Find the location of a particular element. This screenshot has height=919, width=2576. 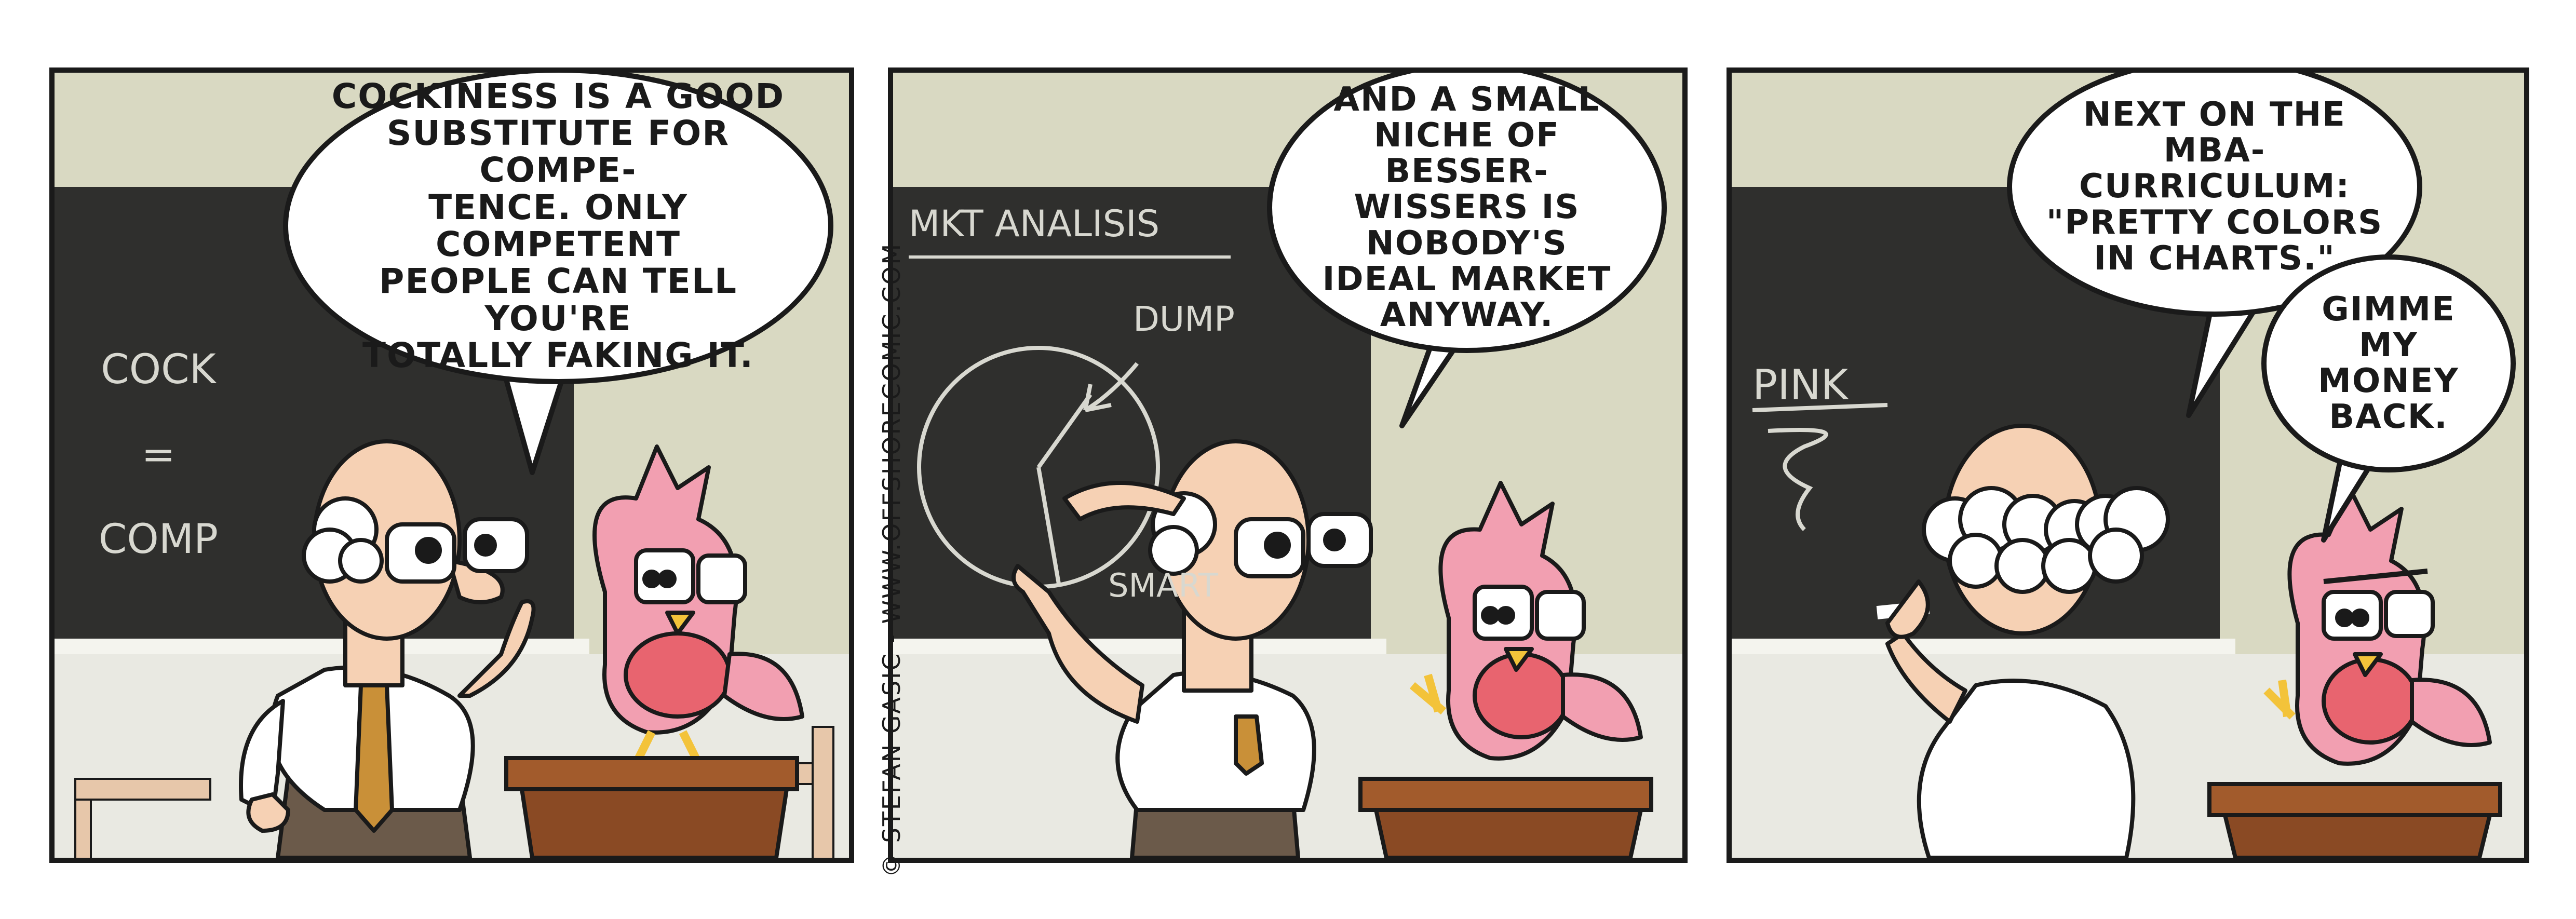

board-label-smart: SMART is located at coordinates (1163, 585).